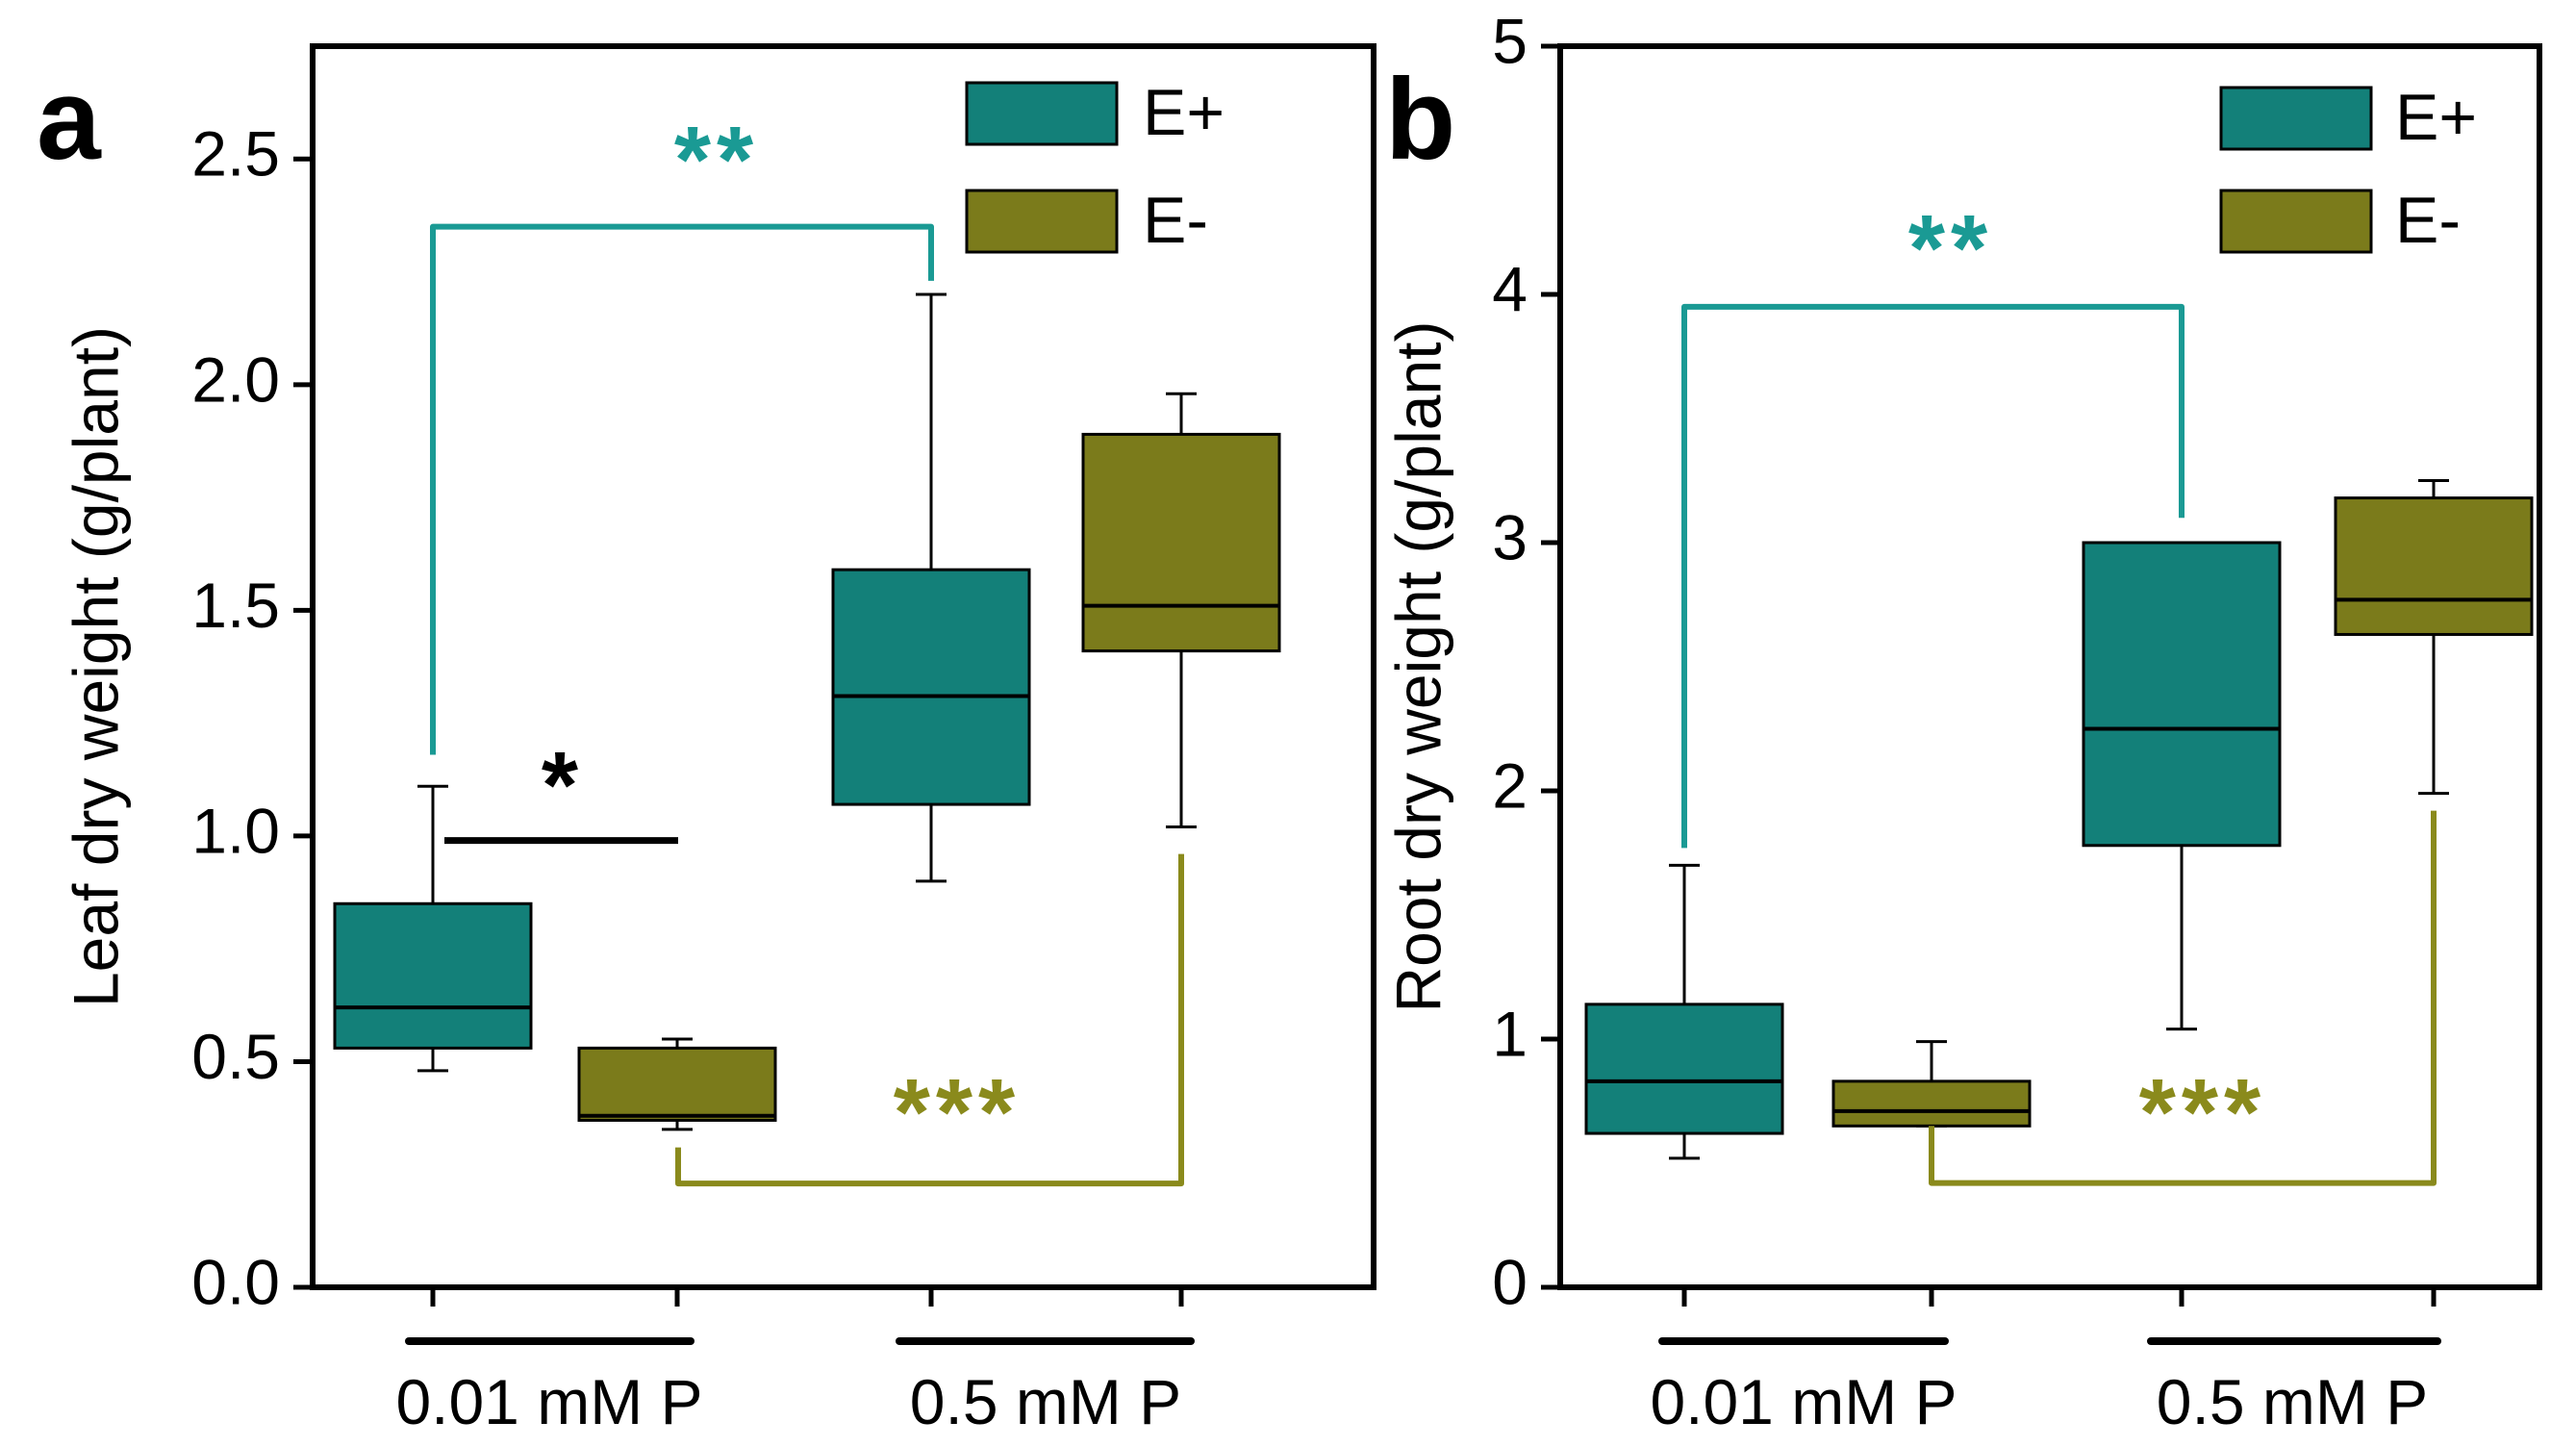 This screenshot has width=2576, height=1447. What do you see at coordinates (235, 830) in the screenshot?
I see `y-tick-label: 1.0` at bounding box center [235, 830].